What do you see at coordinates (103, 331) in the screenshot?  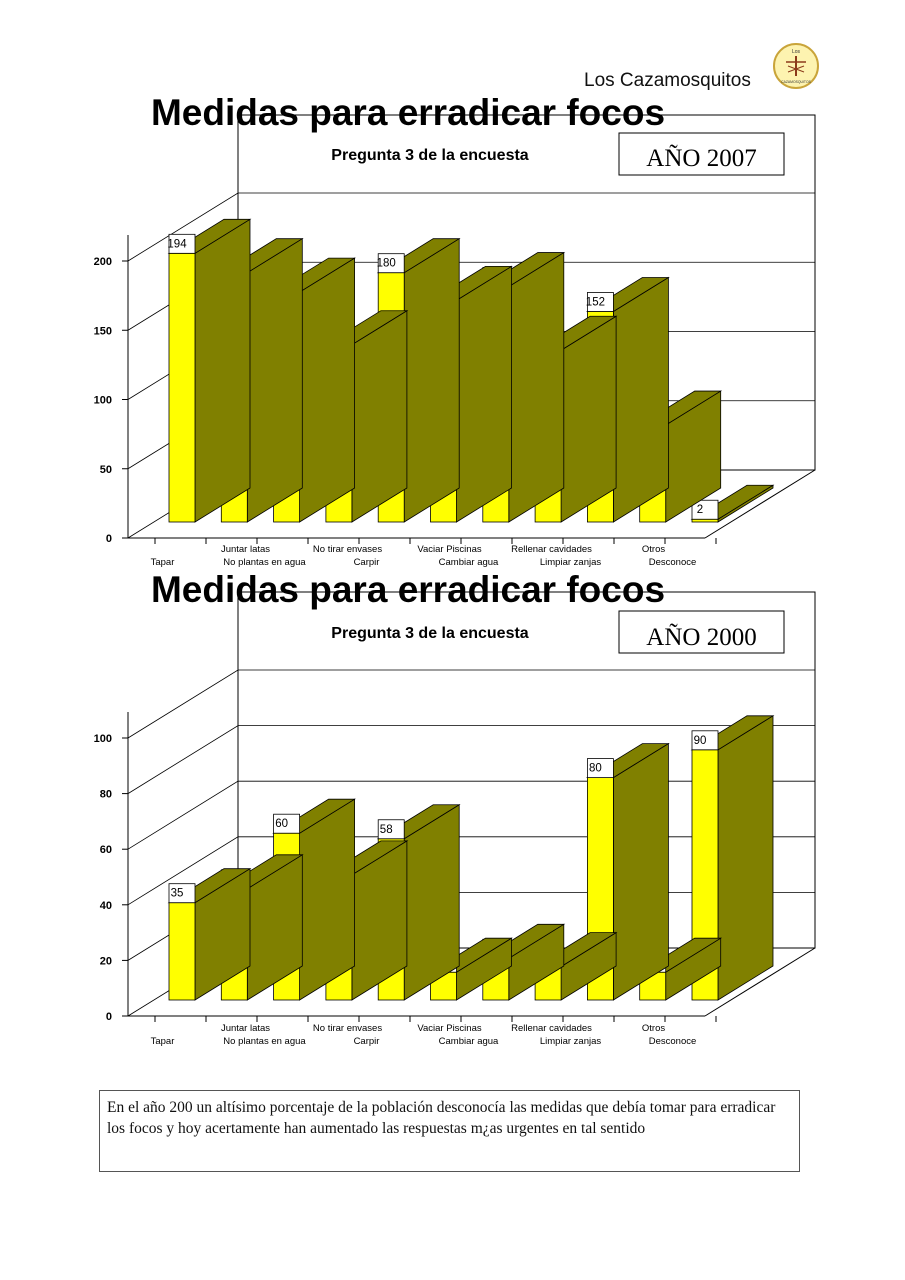 I see `y-tick-label: 150` at bounding box center [103, 331].